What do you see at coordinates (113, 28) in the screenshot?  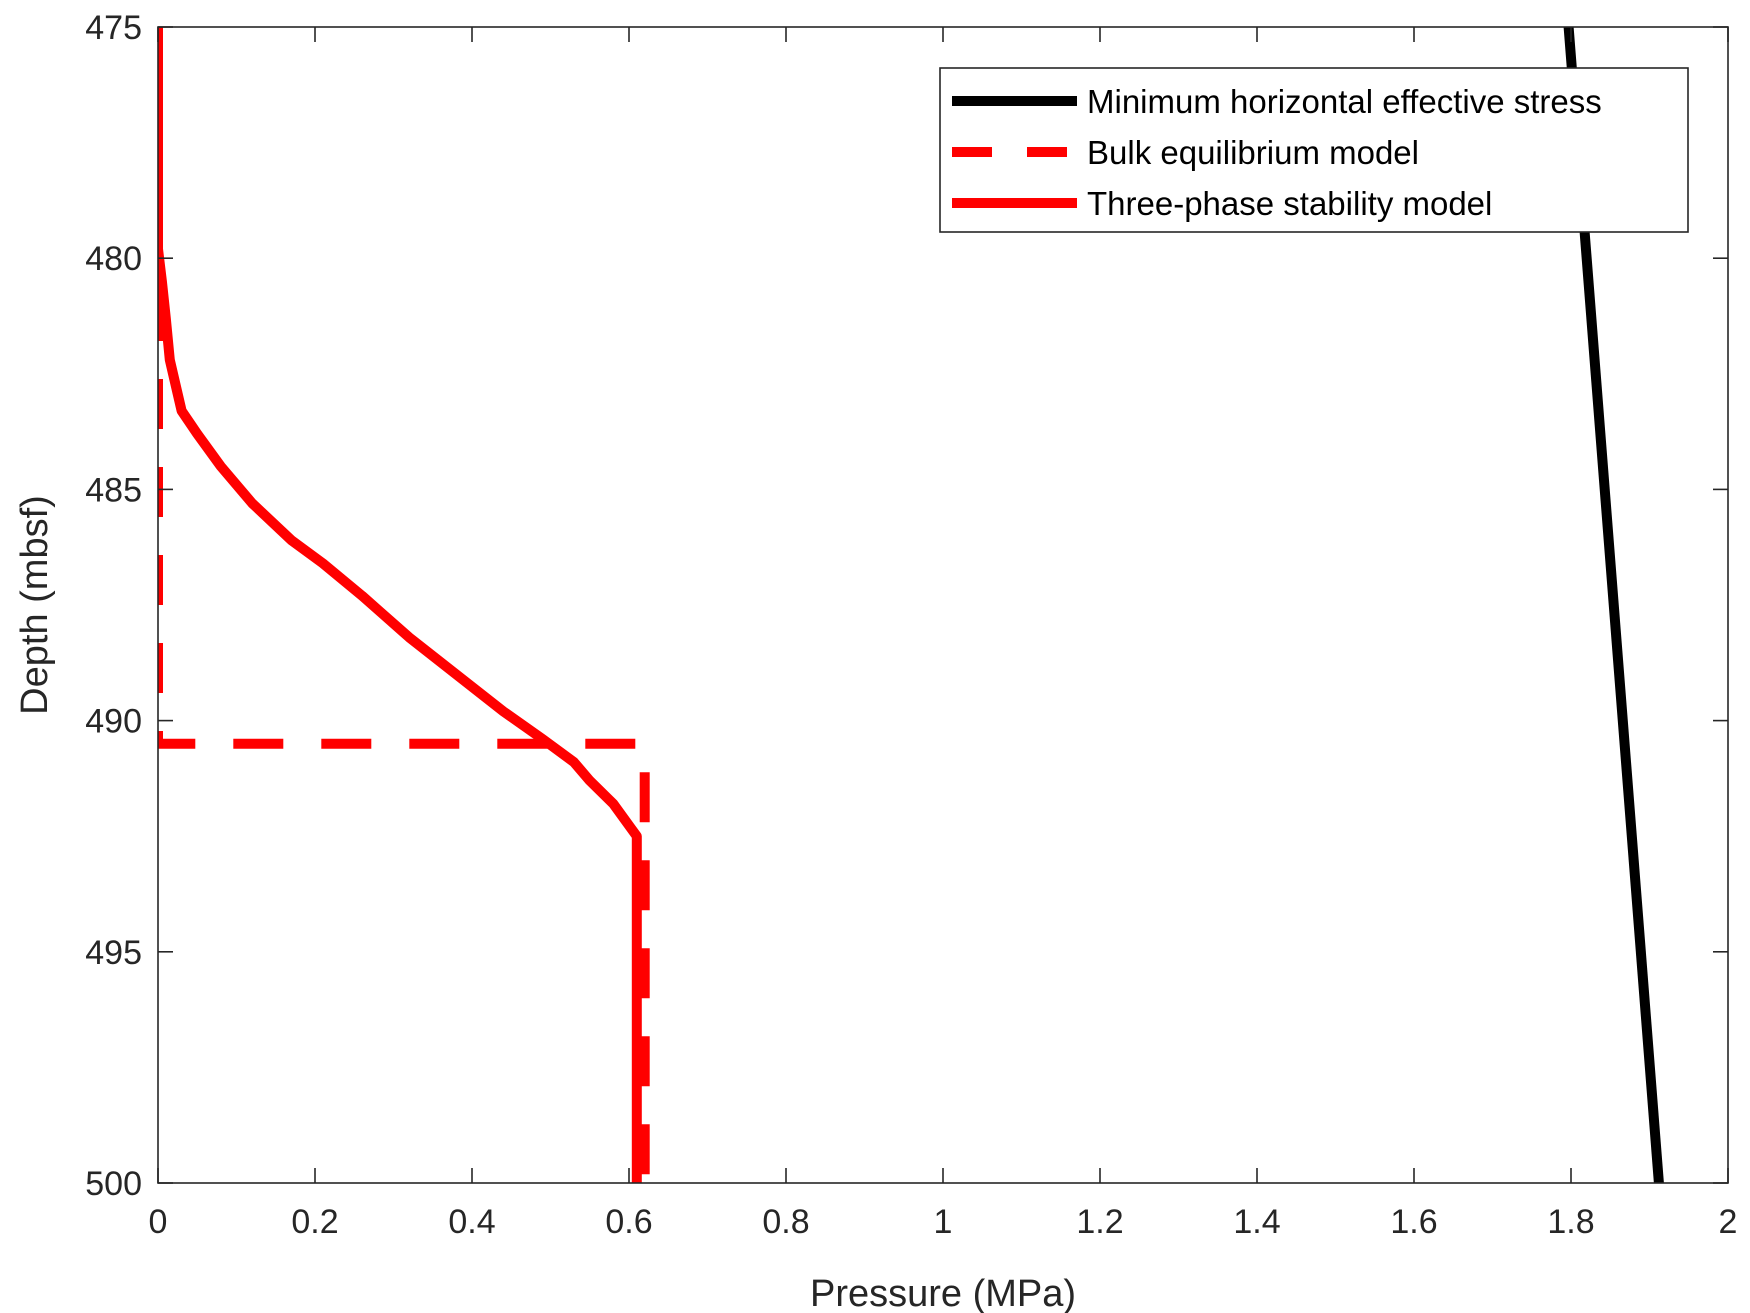 I see `y-tick-label: 475` at bounding box center [113, 28].